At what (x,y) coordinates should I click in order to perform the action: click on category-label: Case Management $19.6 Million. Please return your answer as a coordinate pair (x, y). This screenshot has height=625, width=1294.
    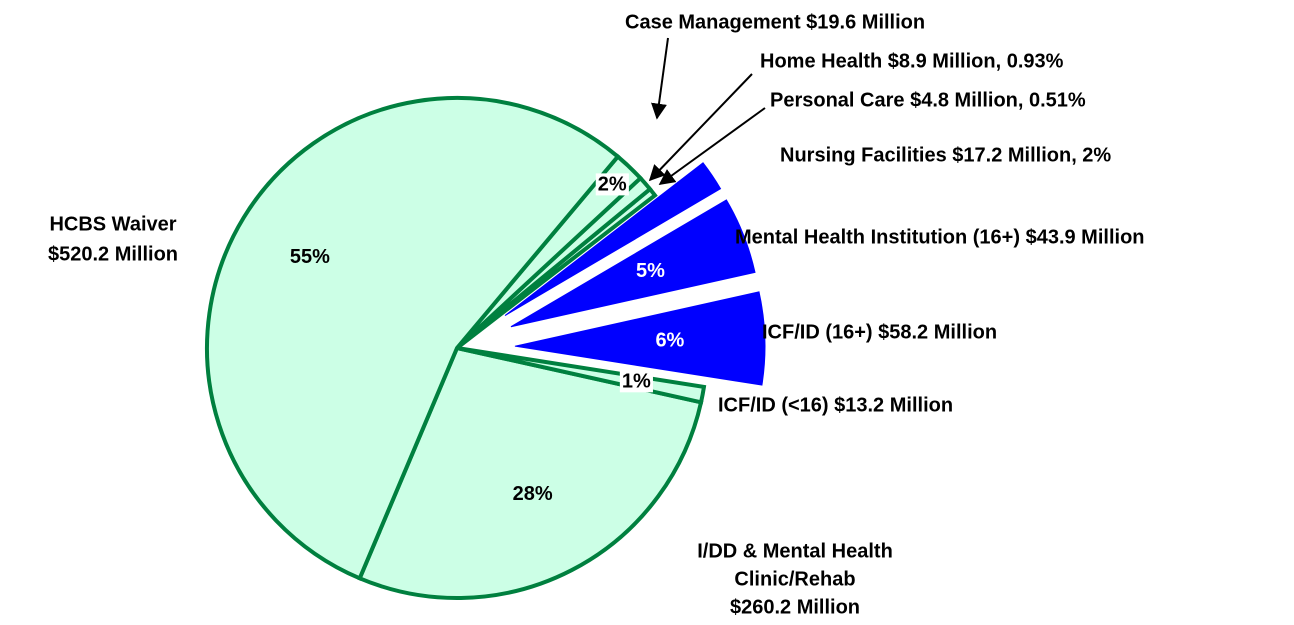
    Looking at the image, I should click on (775, 22).